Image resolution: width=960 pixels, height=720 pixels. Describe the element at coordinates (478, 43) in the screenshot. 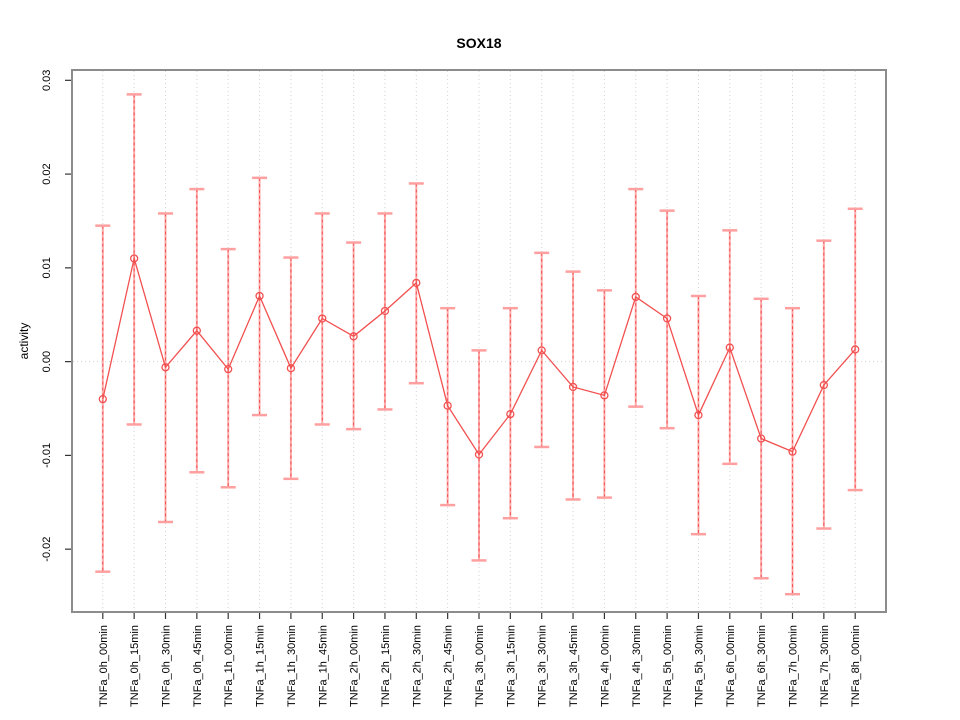

I see `chart-title: SOX18` at that location.